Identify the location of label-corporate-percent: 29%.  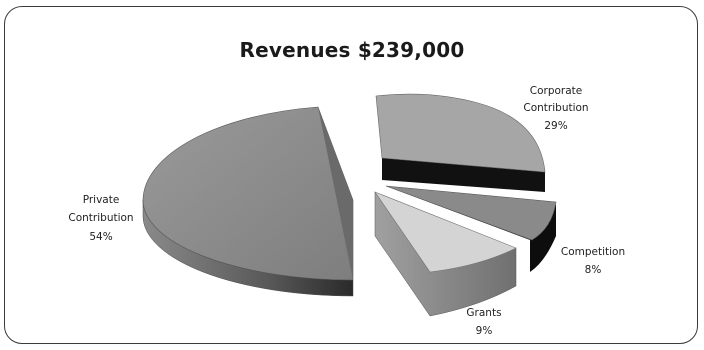
(555, 126).